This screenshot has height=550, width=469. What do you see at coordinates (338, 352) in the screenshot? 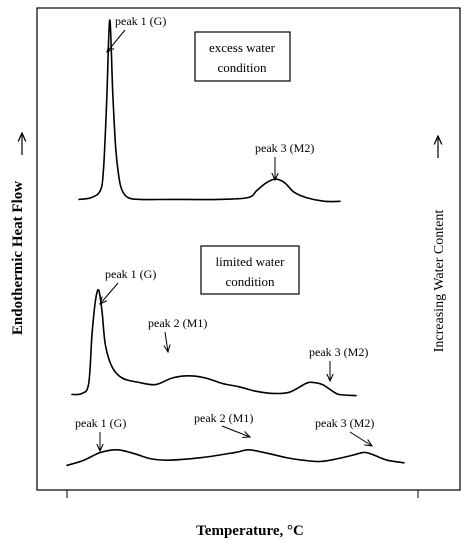
I see `peak-label-limited-peak3: peak 3 (M2)` at bounding box center [338, 352].